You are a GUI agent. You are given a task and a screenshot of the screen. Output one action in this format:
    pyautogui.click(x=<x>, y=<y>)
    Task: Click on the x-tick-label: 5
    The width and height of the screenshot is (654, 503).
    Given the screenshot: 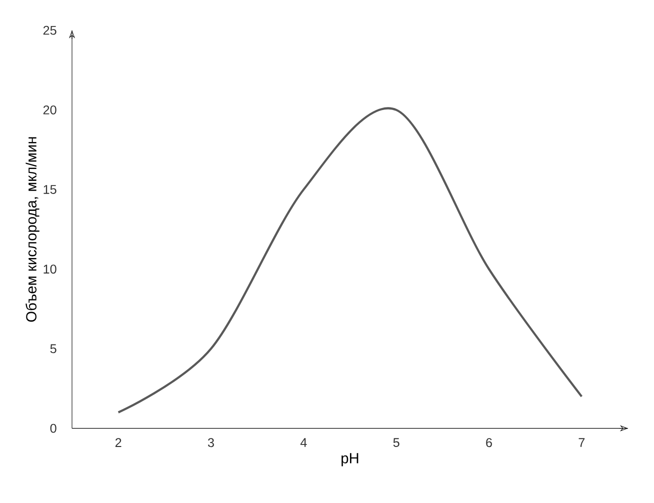 What is the action you would take?
    pyautogui.click(x=396, y=442)
    